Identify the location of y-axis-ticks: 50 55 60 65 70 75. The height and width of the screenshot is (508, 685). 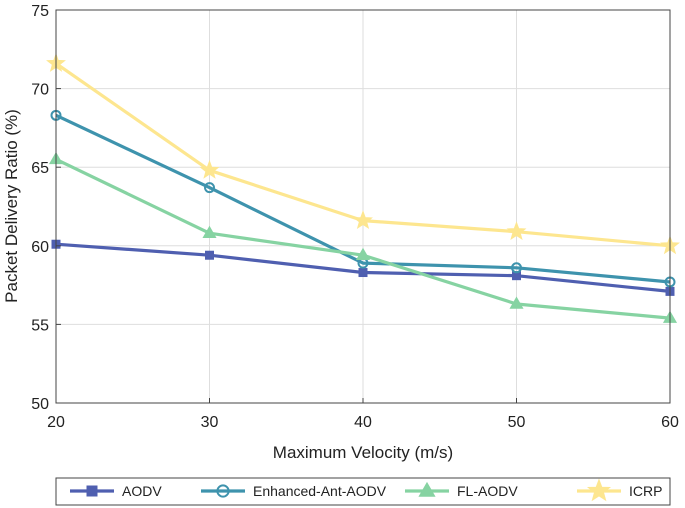
(46, 208).